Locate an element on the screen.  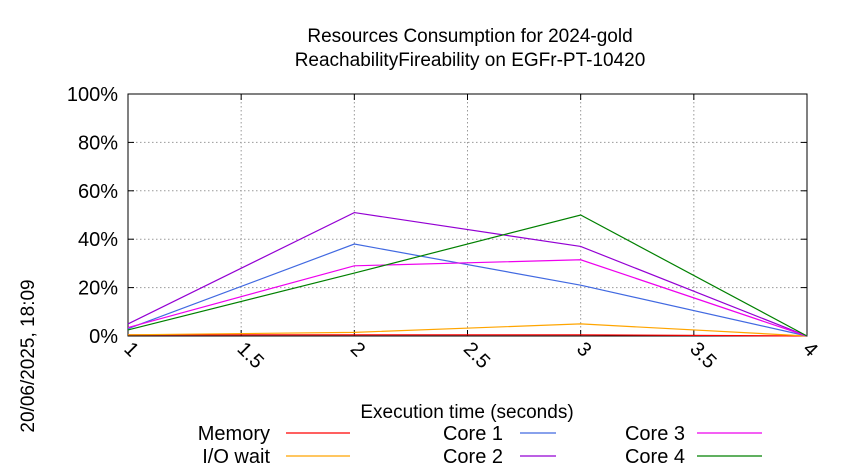
series-line-memory is located at coordinates (468, 335).